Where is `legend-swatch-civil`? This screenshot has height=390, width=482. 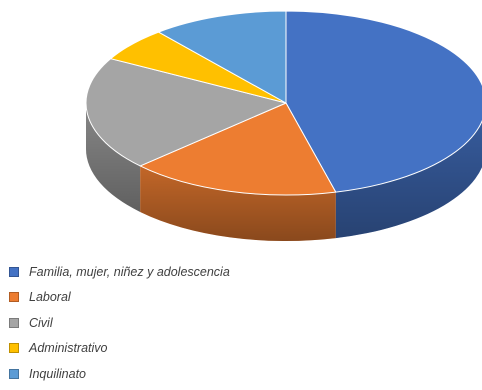 legend-swatch-civil is located at coordinates (14, 322).